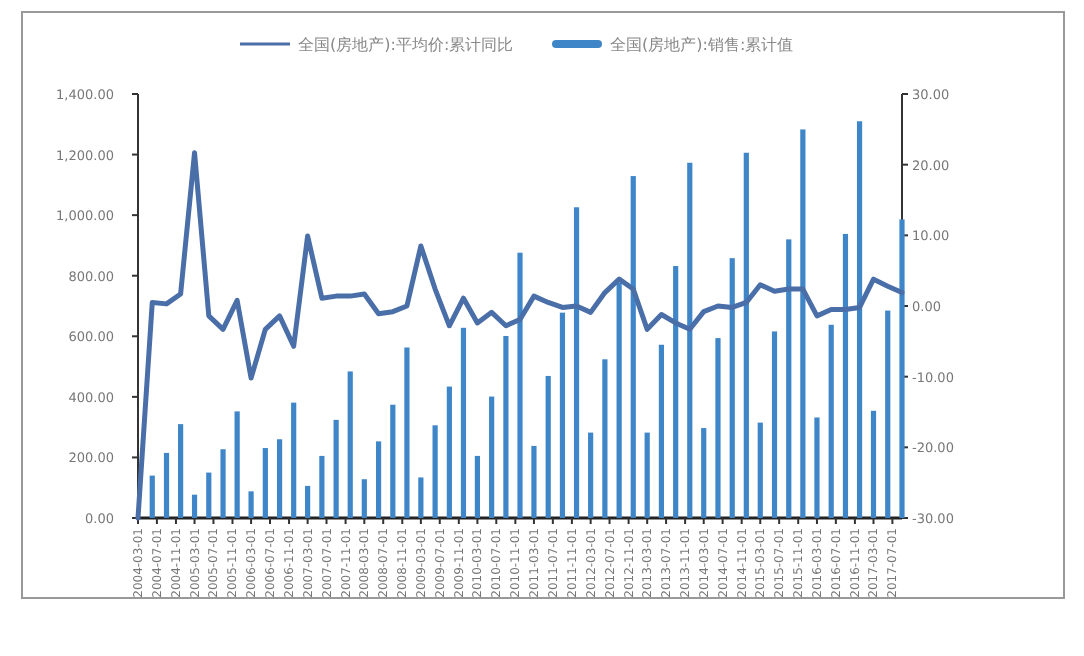 The height and width of the screenshot is (656, 1084). I want to click on legend-label: 全国(房地产):平均价:累计同比, so click(406, 45).